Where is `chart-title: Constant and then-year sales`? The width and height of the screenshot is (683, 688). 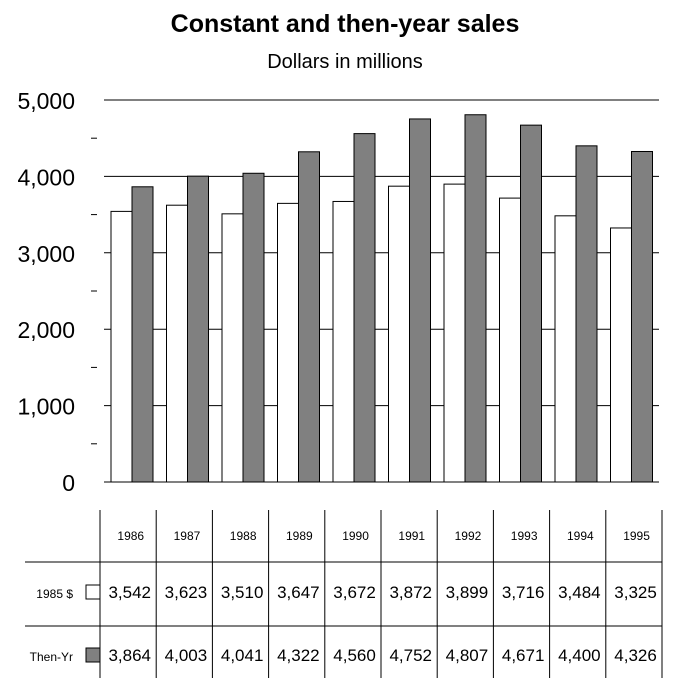
chart-title: Constant and then-year sales is located at coordinates (345, 24).